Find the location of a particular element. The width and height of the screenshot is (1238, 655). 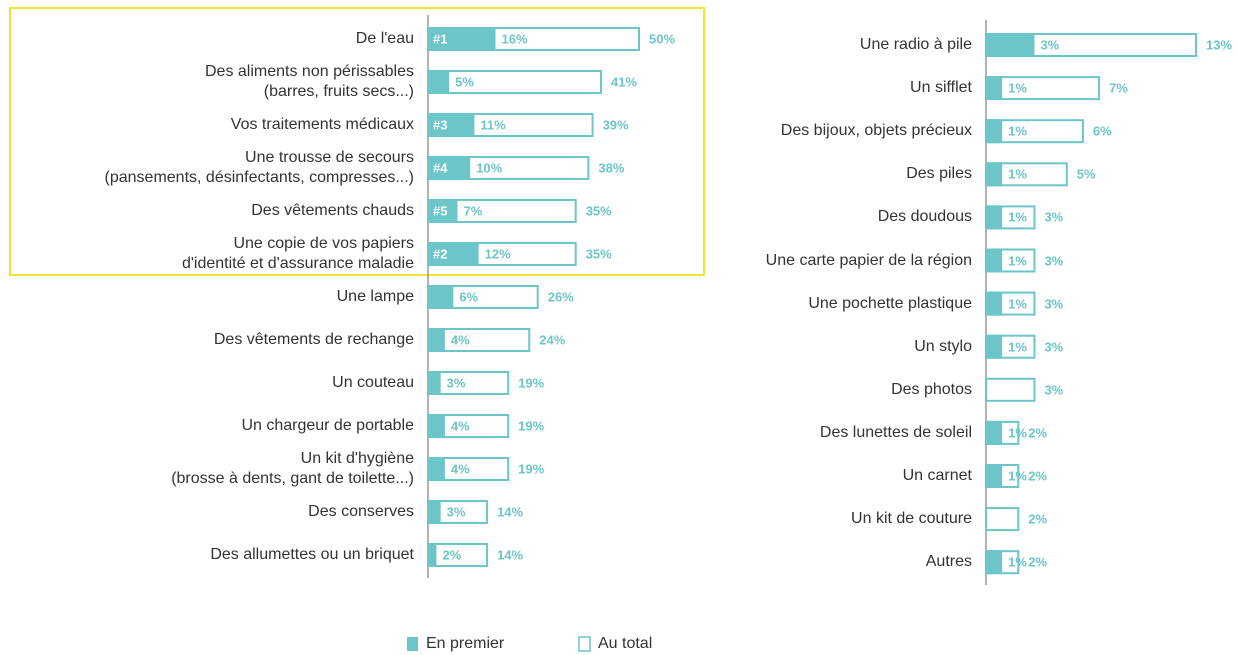

rank-label: #1 is located at coordinates (440, 39).